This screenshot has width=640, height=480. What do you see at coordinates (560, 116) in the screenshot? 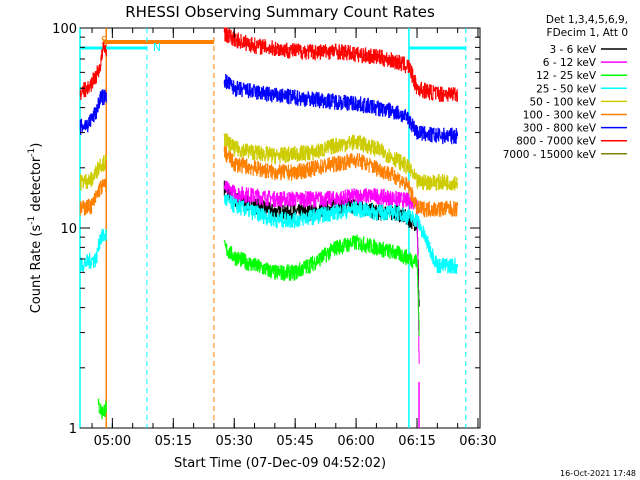
I see `legend-label: 100 - 300 keV` at bounding box center [560, 116].